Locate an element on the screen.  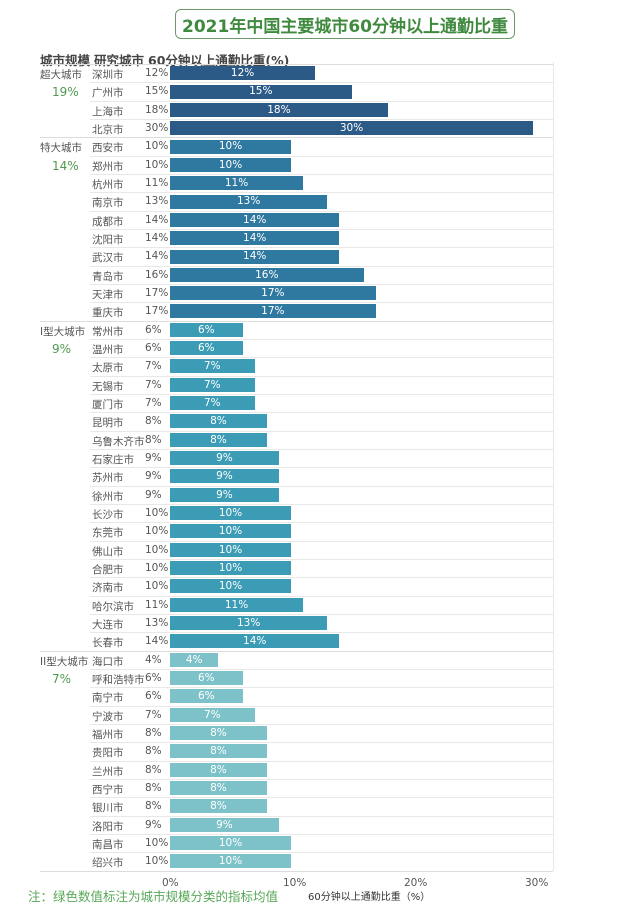
city-label: 西宁市 is located at coordinates (108, 789).